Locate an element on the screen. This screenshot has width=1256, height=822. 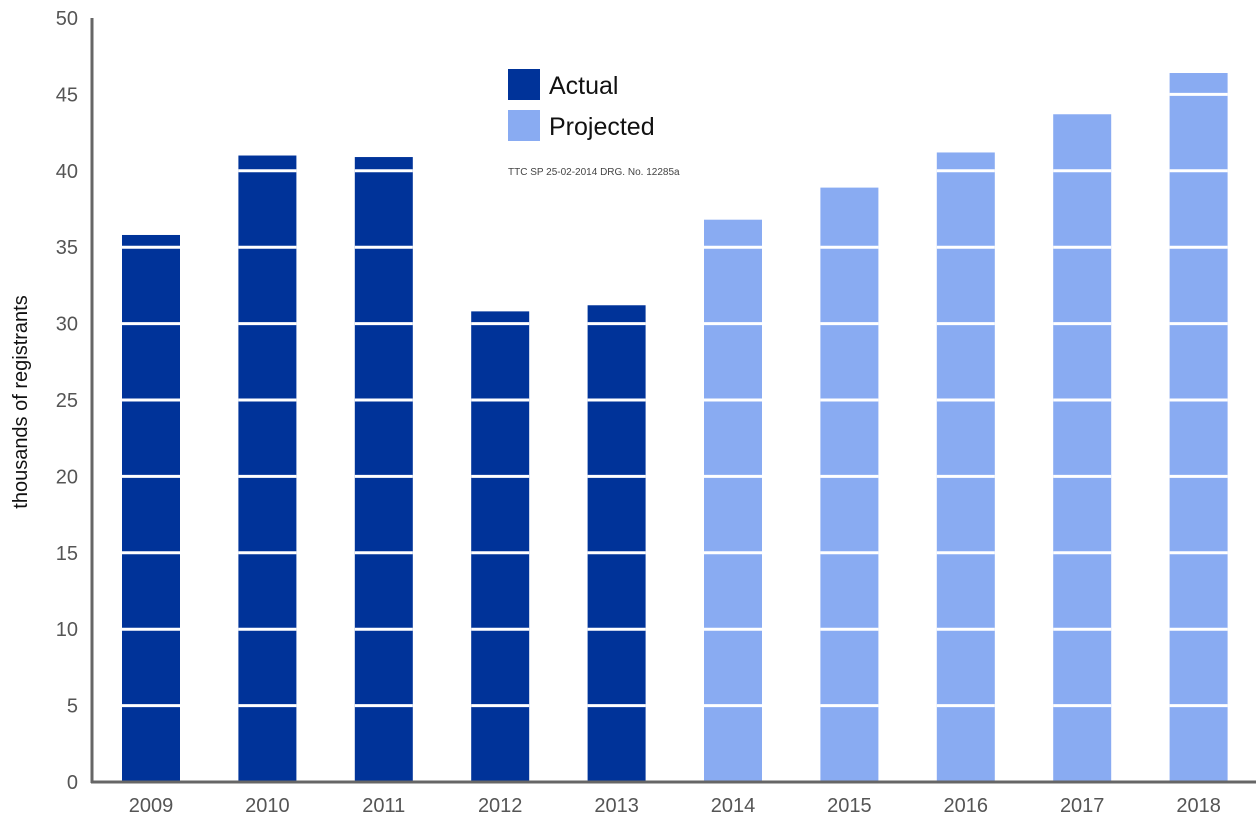
bar-projected-2017 is located at coordinates (1082, 448).